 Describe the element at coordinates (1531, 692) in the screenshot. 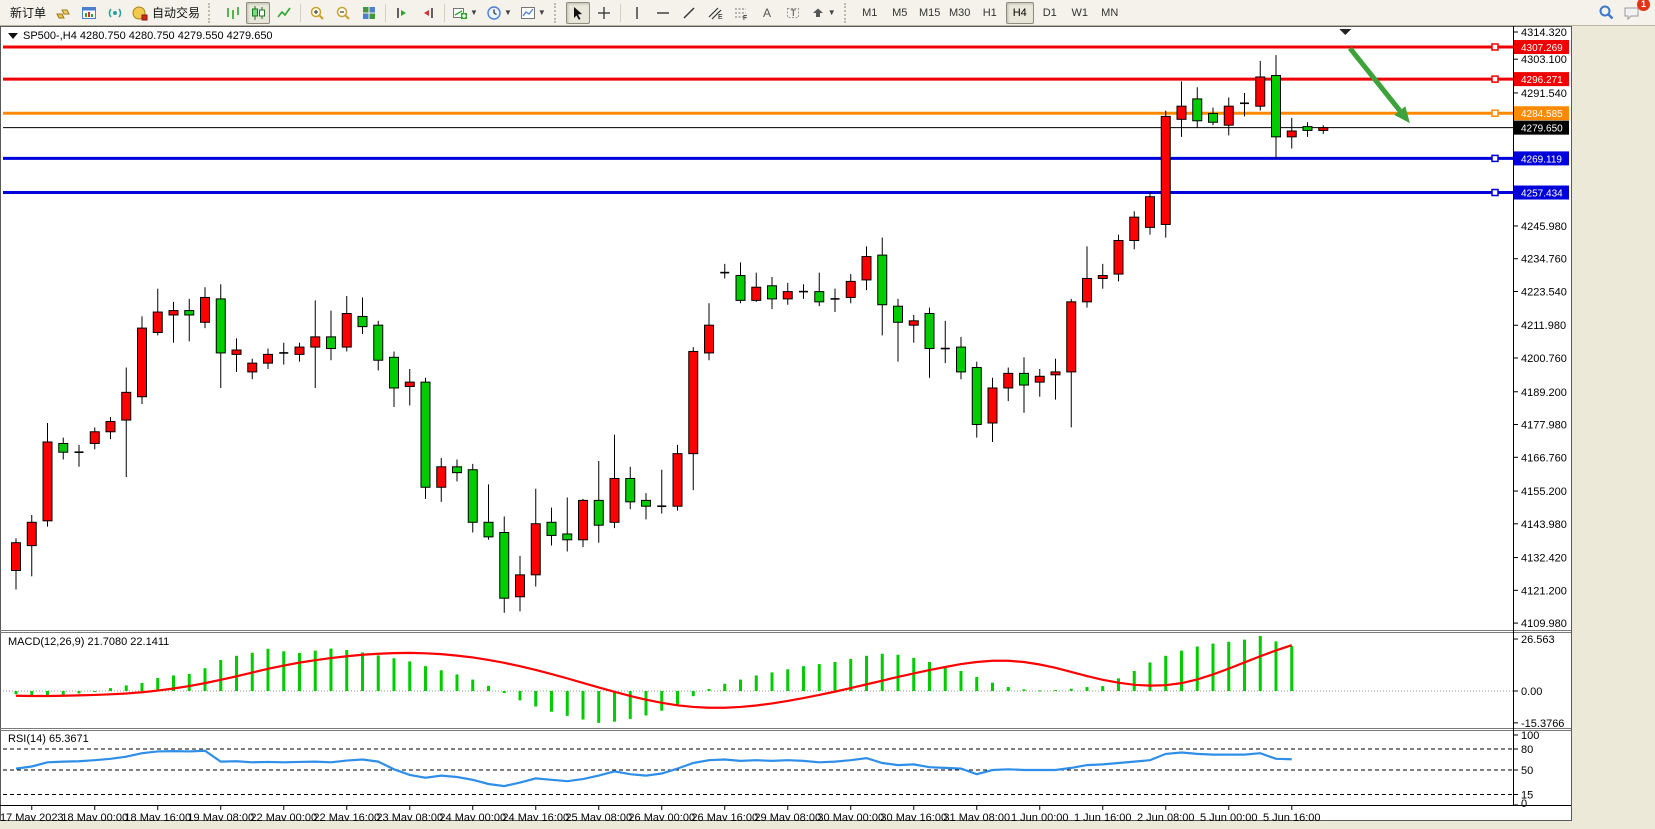

I see `macd-axis-label: 0.00` at that location.